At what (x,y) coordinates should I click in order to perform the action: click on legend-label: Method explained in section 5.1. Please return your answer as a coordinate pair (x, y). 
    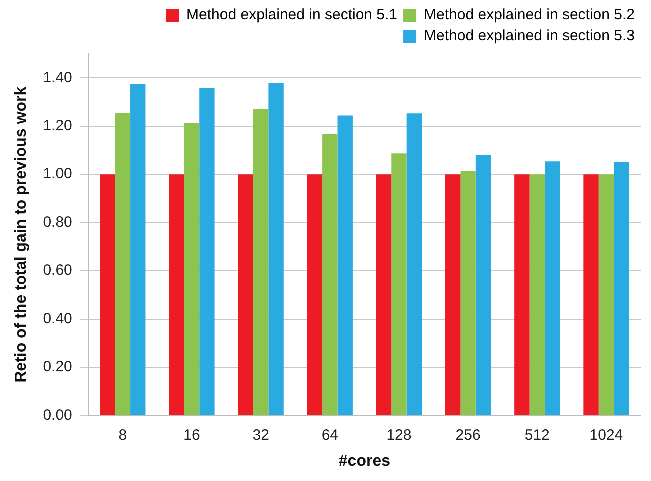
    Looking at the image, I should click on (292, 15).